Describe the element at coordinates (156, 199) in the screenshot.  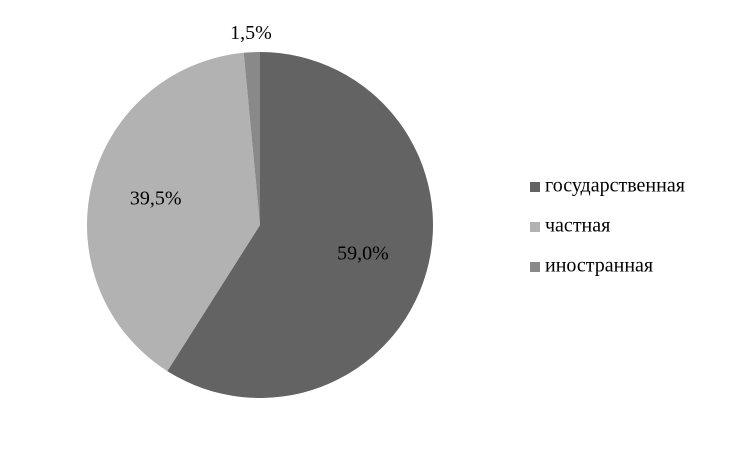
I see `data-label: 39,5%` at that location.